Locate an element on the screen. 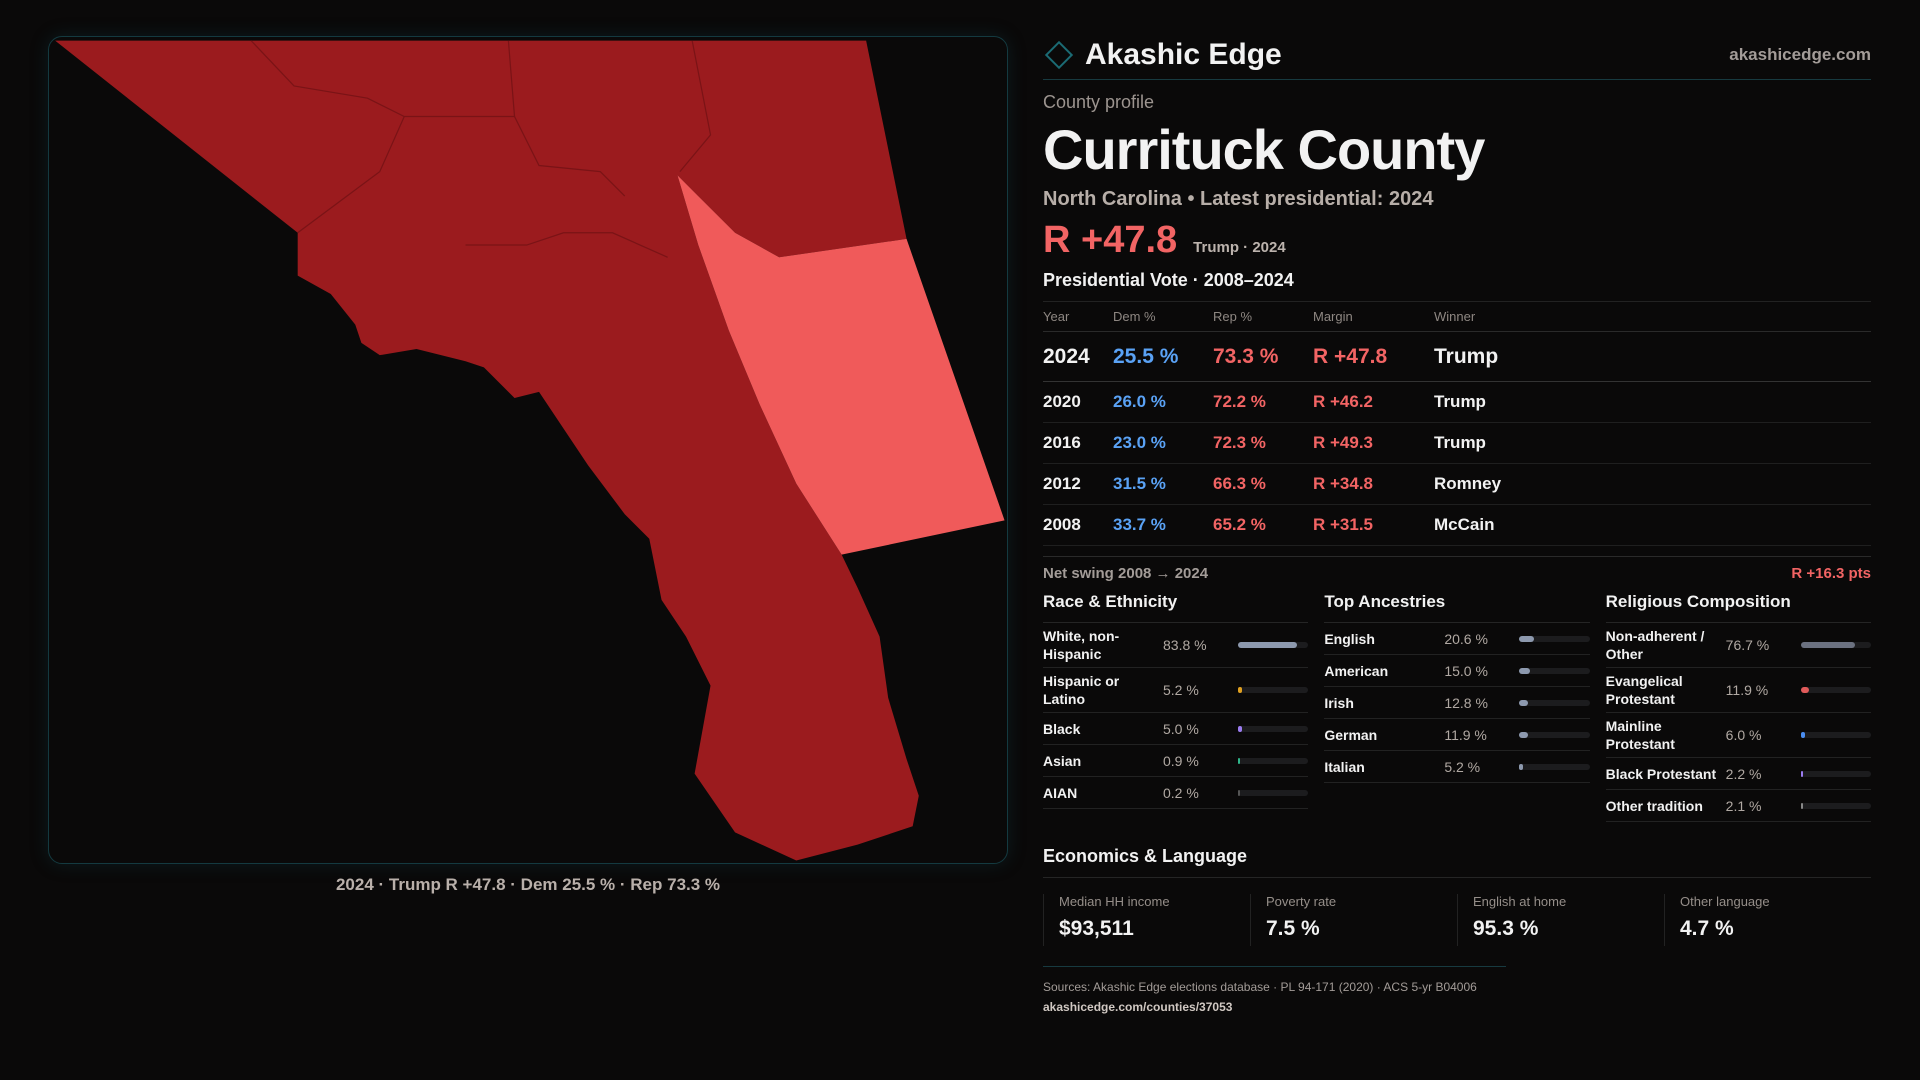  item-label: Hispanic or Latino is located at coordinates (1081, 690).